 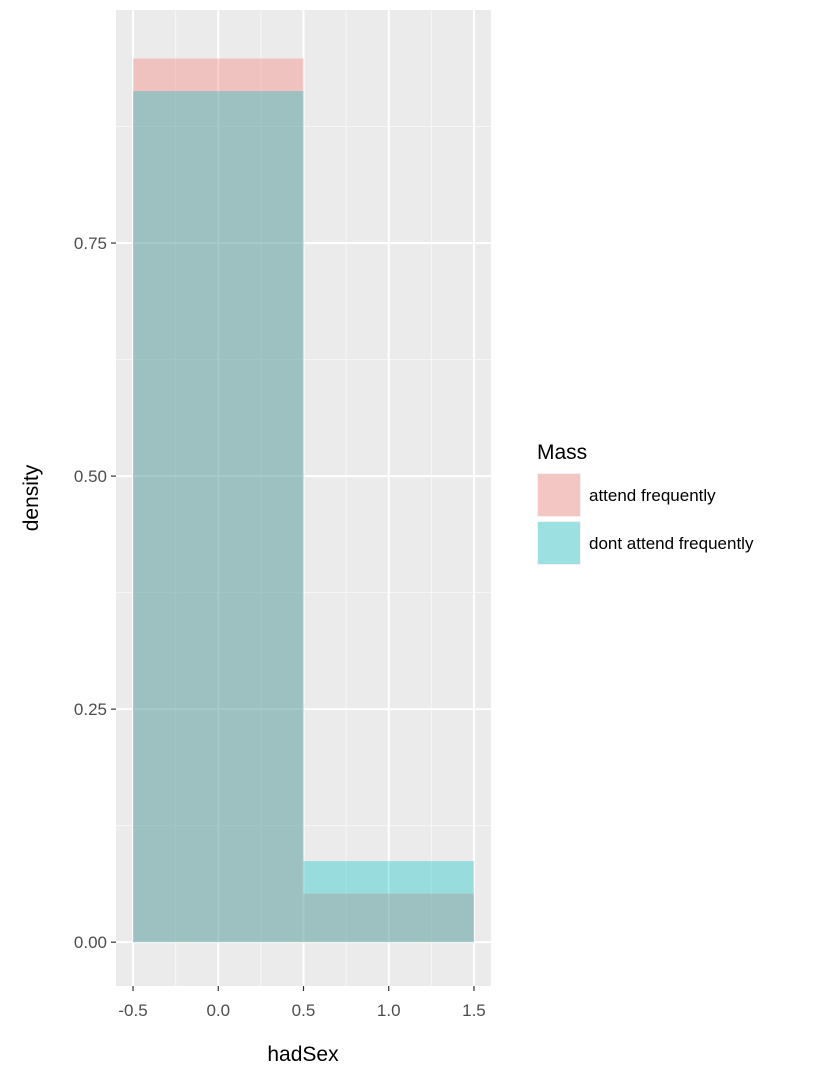 What do you see at coordinates (652, 495) in the screenshot?
I see `legend-label: attend frequently` at bounding box center [652, 495].